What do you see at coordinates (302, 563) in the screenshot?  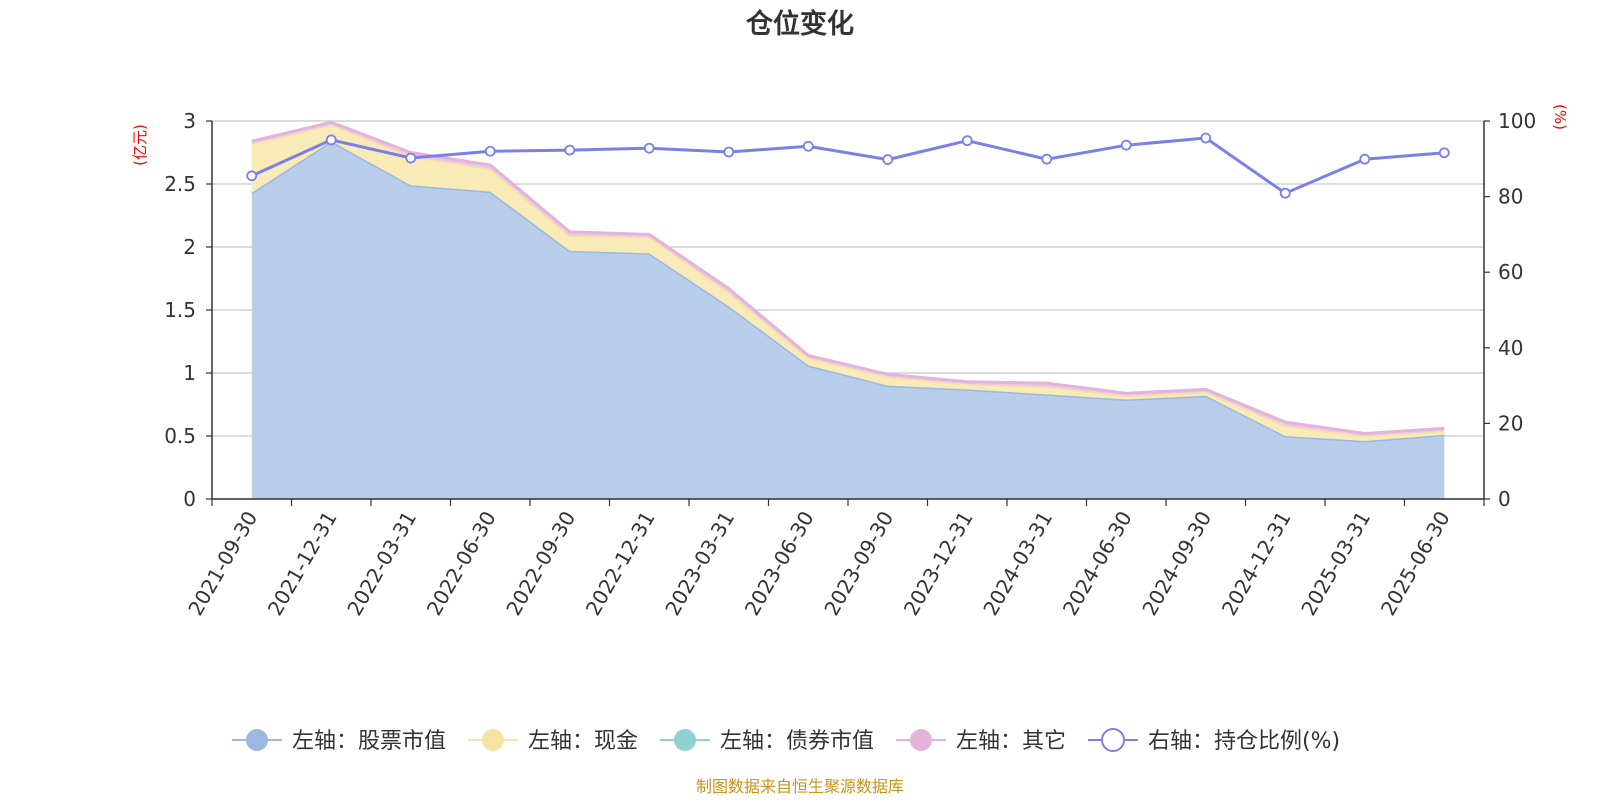 I see `x-axis-tick-label: 2021-12-31` at bounding box center [302, 563].